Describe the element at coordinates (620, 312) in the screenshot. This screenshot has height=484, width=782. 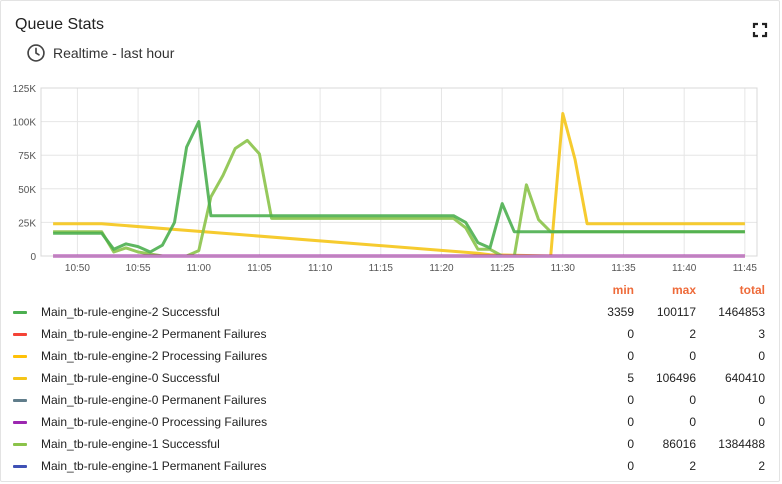
I see `legend-min: 3359` at that location.